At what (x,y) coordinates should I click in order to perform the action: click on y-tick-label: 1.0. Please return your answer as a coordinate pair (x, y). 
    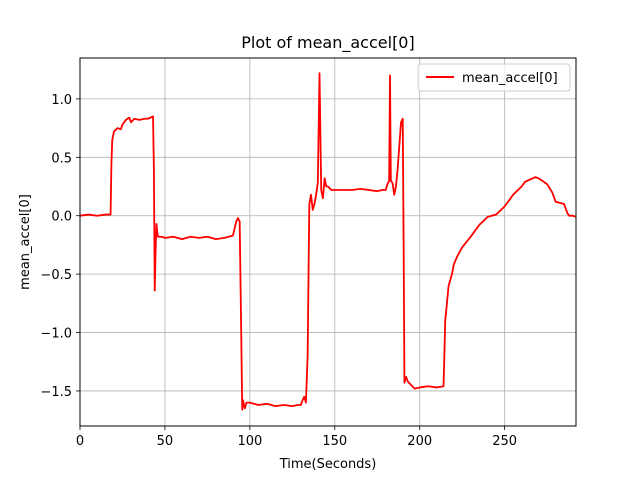
    Looking at the image, I should click on (61, 100).